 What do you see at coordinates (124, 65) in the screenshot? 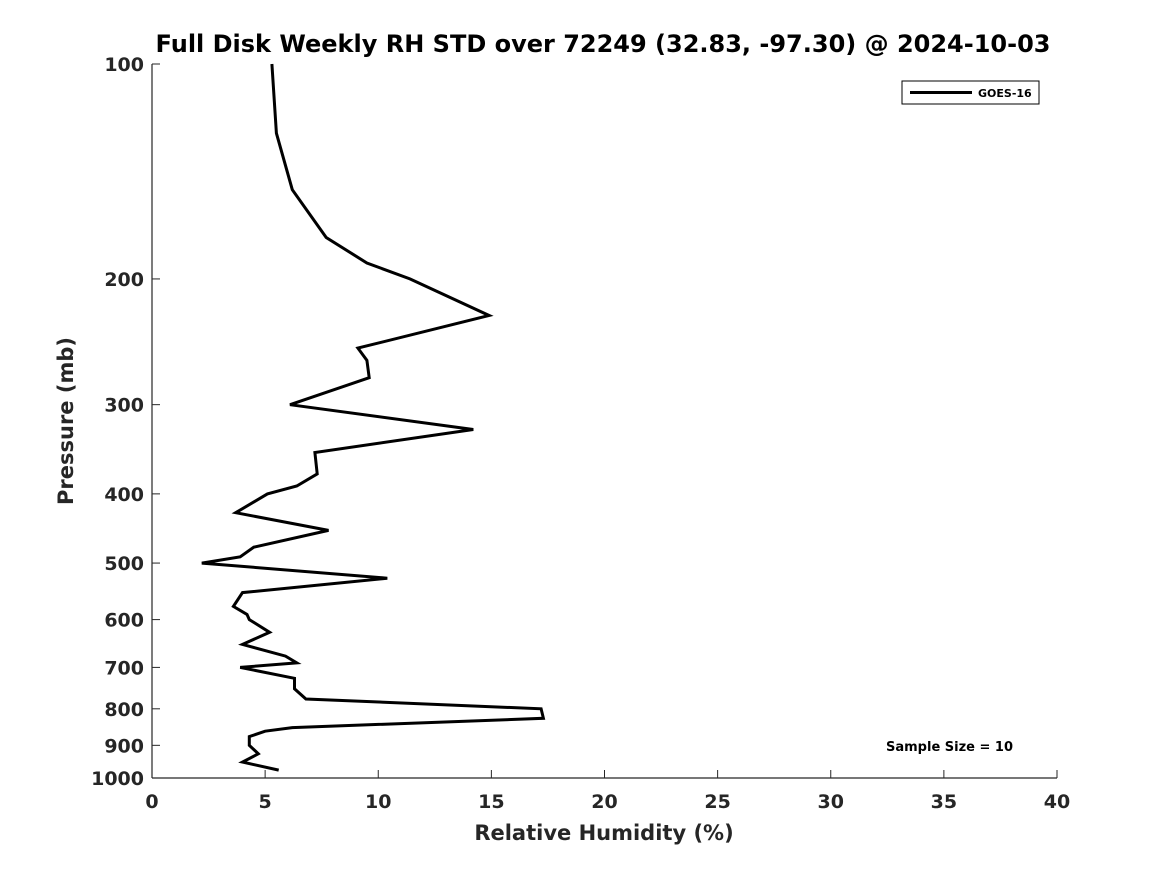
I see `y-tick-label: 100` at bounding box center [124, 65].